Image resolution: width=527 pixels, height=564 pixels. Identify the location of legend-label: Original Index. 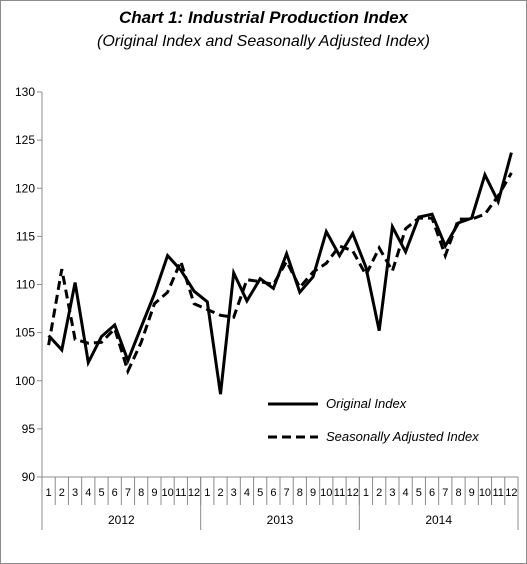
(366, 403).